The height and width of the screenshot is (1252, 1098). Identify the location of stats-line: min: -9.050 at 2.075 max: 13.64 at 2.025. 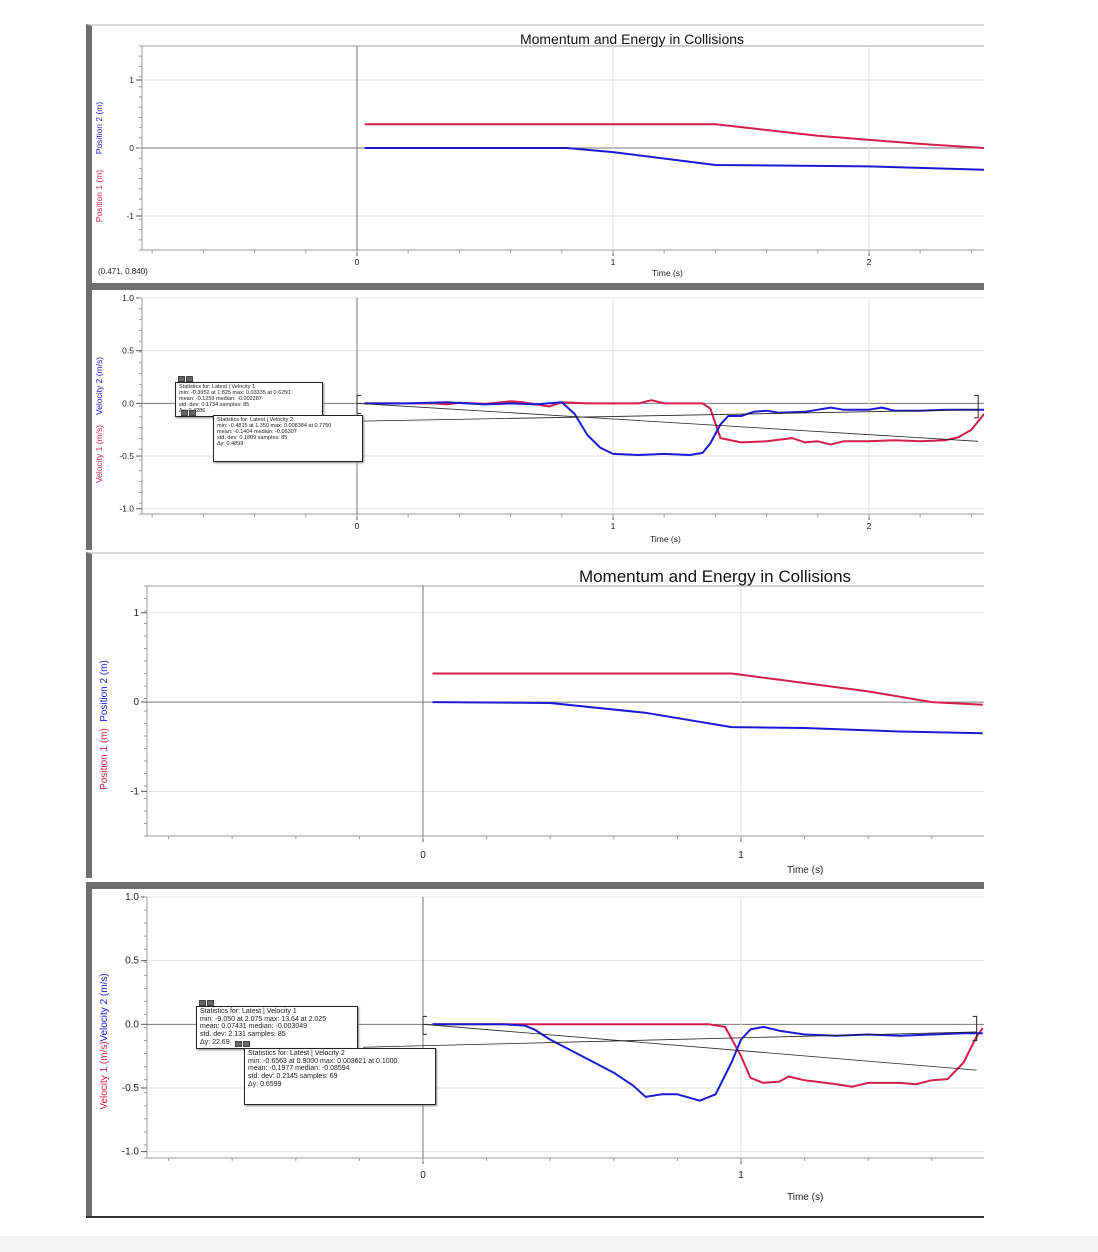
(263, 1019).